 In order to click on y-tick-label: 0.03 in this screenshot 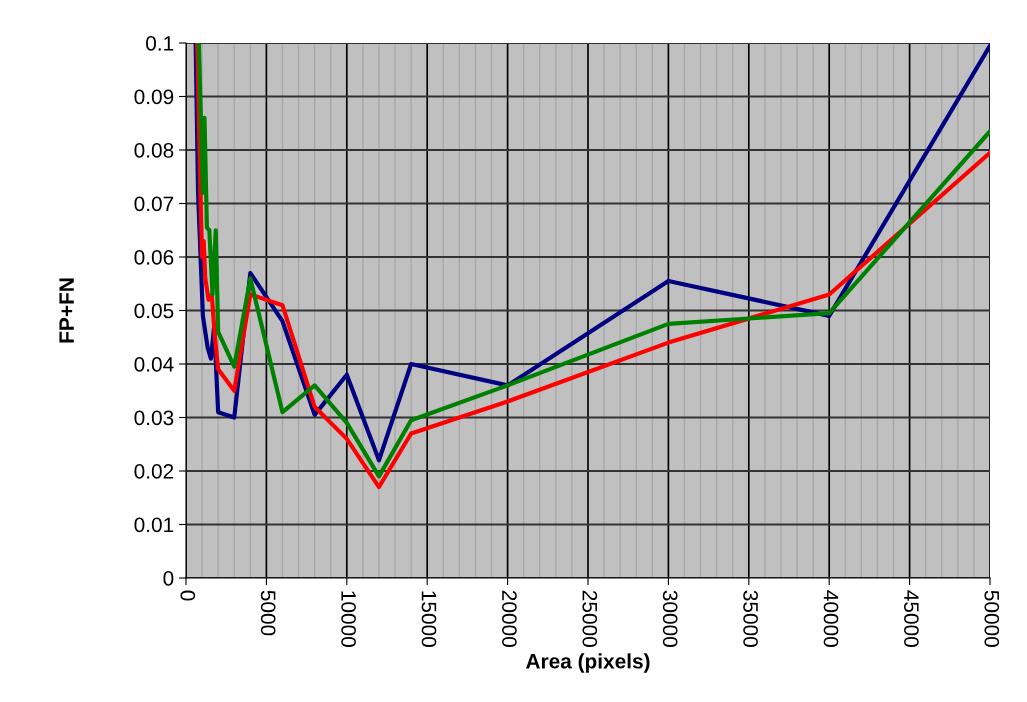, I will do `click(154, 418)`.